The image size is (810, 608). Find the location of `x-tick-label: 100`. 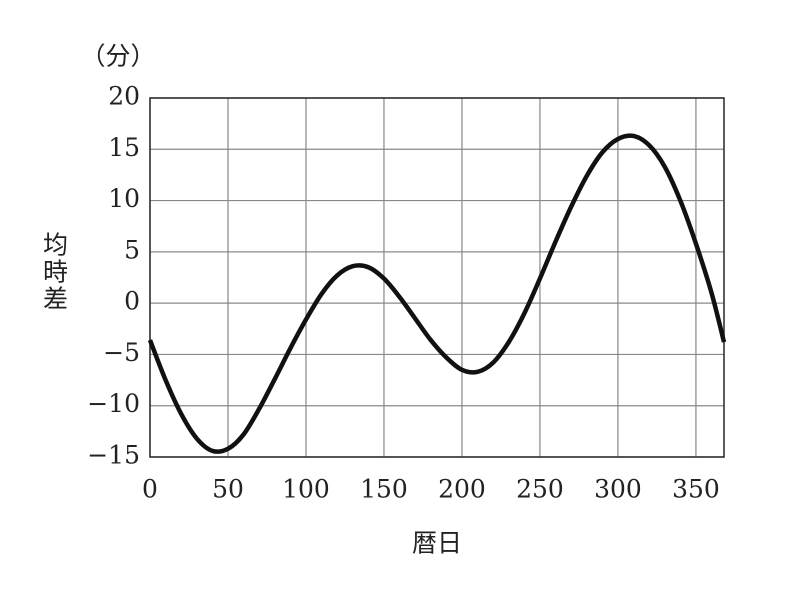

x-tick-label: 100 is located at coordinates (306, 489).